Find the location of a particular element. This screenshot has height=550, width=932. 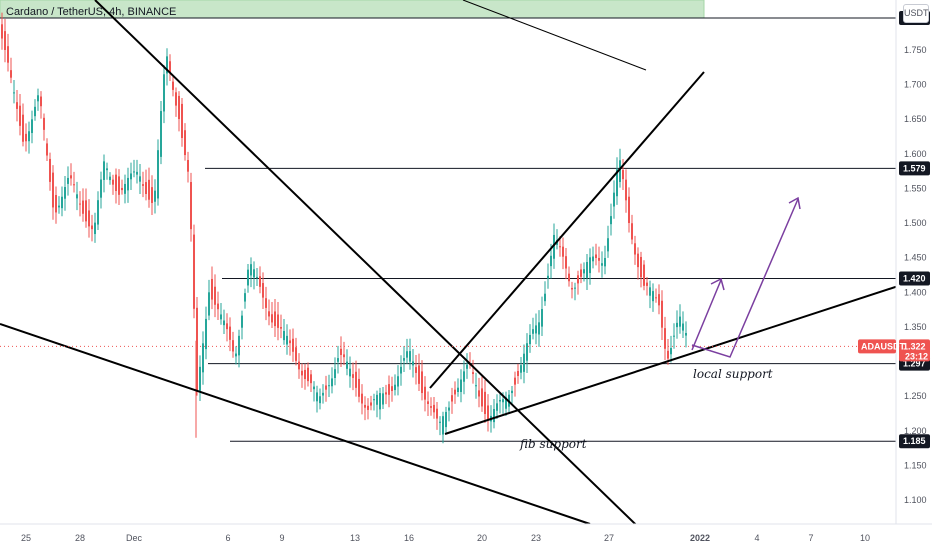

level-pill-text: 1.297 is located at coordinates (914, 364).